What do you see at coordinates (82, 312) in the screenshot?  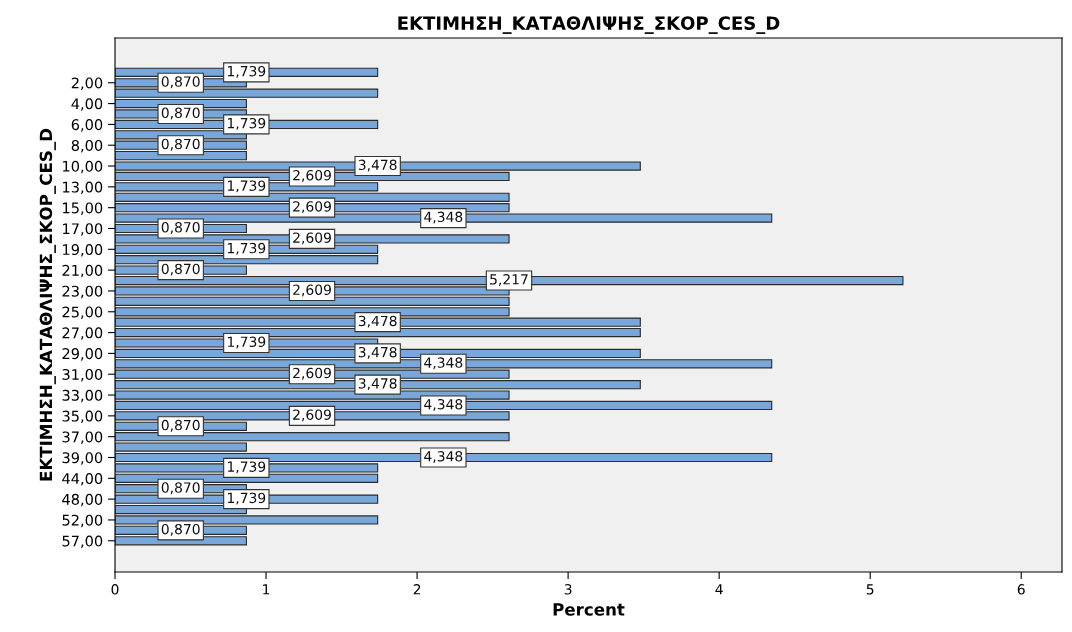 I see `y-tick-label: 25,00` at bounding box center [82, 312].